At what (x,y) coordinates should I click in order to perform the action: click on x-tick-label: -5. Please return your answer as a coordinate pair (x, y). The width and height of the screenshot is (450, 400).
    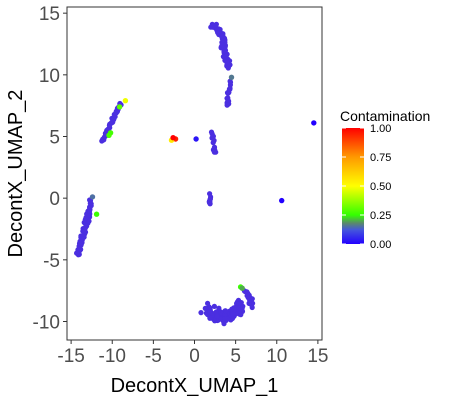
    Looking at the image, I should click on (153, 356).